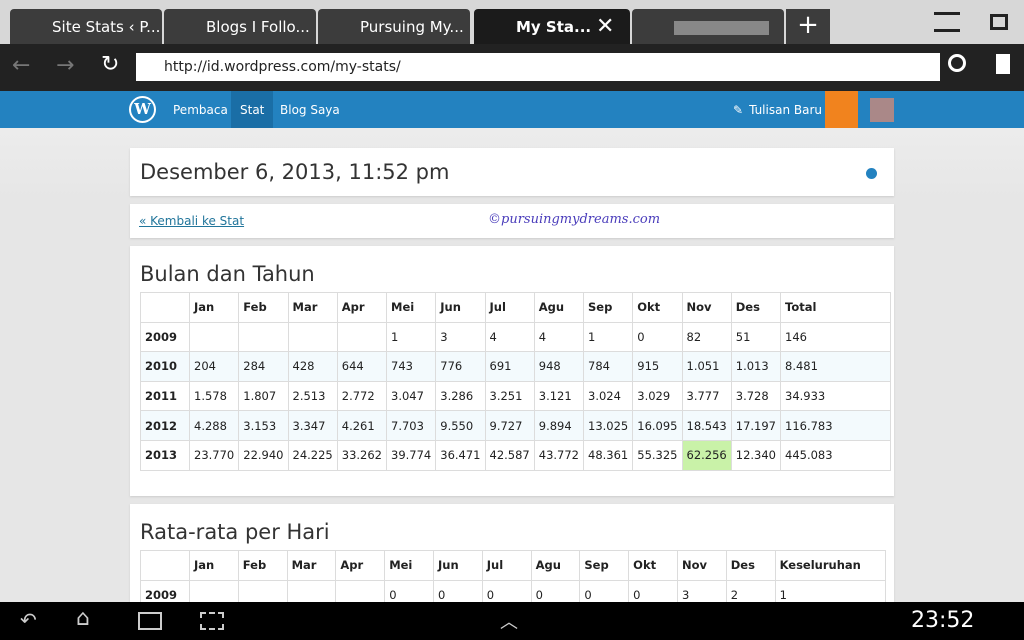 The height and width of the screenshot is (640, 1024). Describe the element at coordinates (263, 307) in the screenshot. I see `column-header: Feb` at that location.